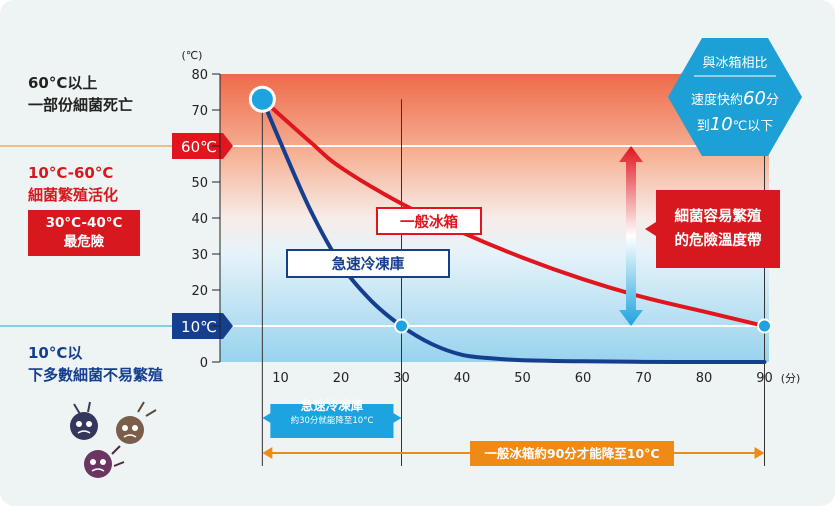 Image resolution: width=835 pixels, height=506 pixels. Describe the element at coordinates (262, 99) in the screenshot. I see `start-point-marker` at that location.